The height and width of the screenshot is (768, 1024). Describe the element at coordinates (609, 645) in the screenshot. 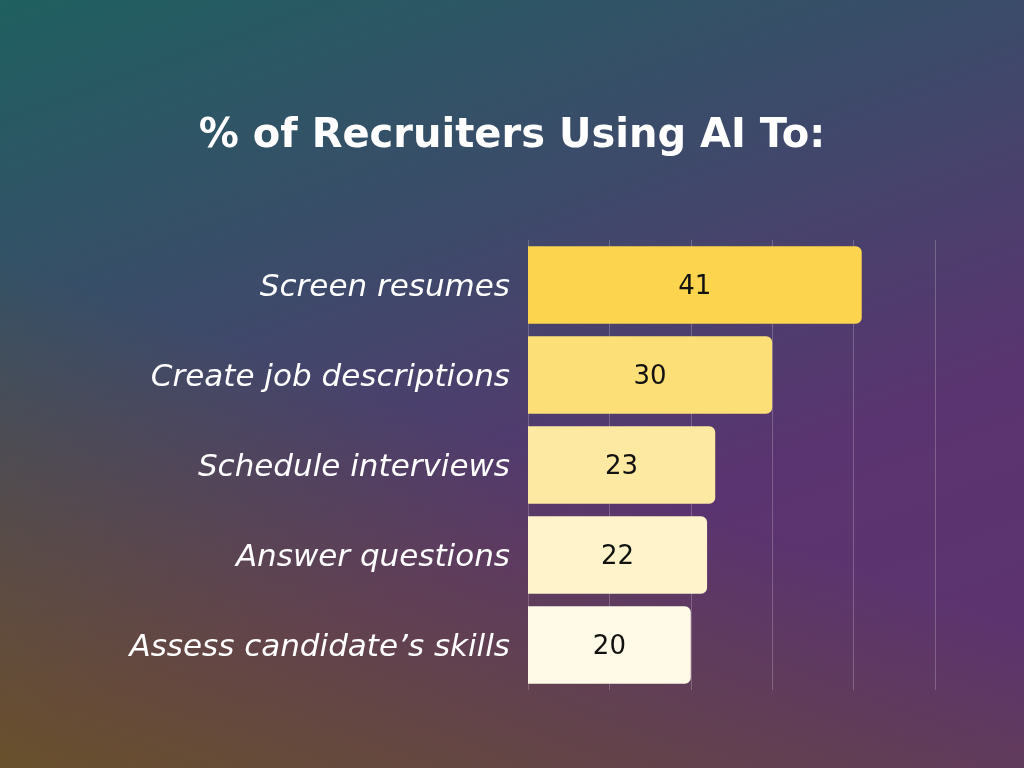

I see `data-label: 20` at that location.